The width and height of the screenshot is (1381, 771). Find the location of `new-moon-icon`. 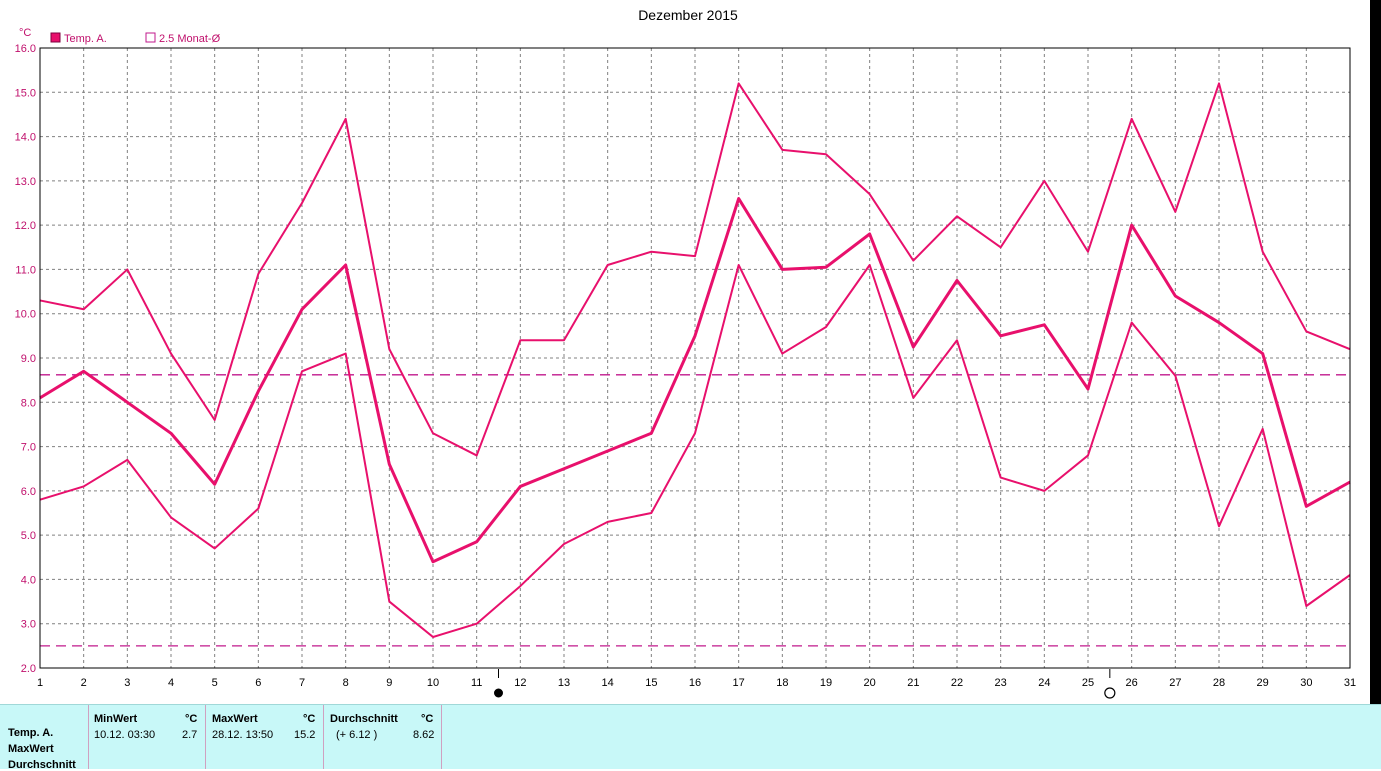

new-moon-icon is located at coordinates (498, 693).